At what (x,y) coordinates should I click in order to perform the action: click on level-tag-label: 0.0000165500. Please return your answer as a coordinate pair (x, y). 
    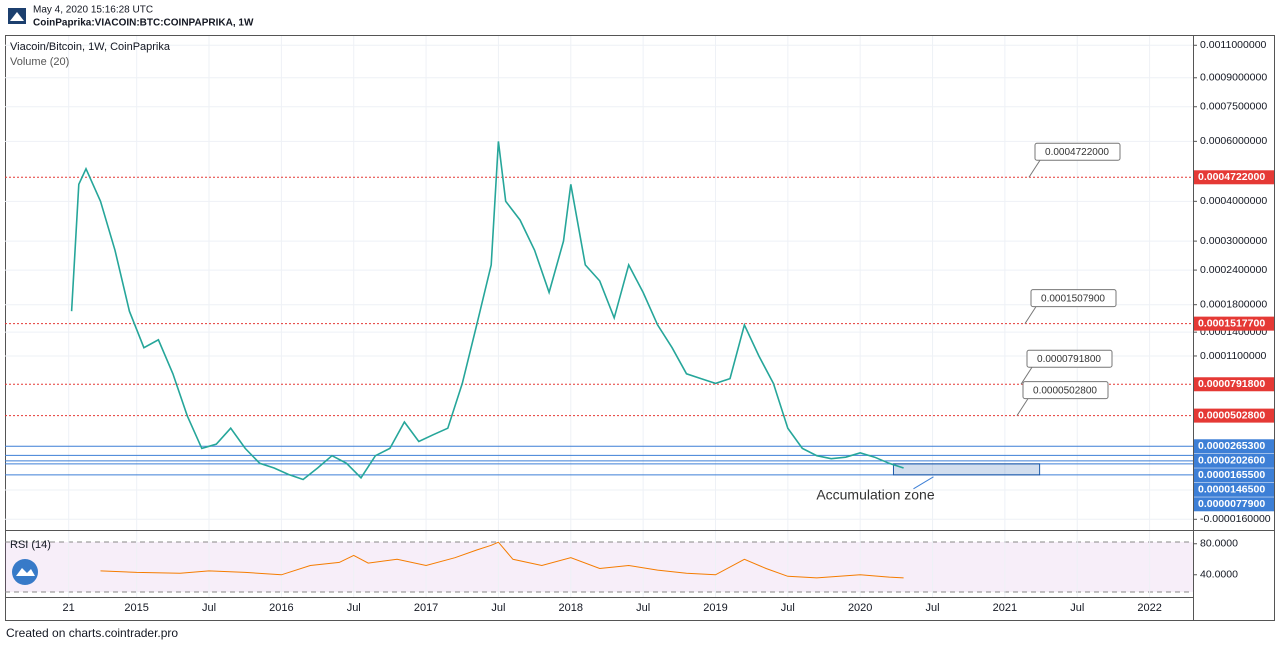
    Looking at the image, I should click on (1231, 475).